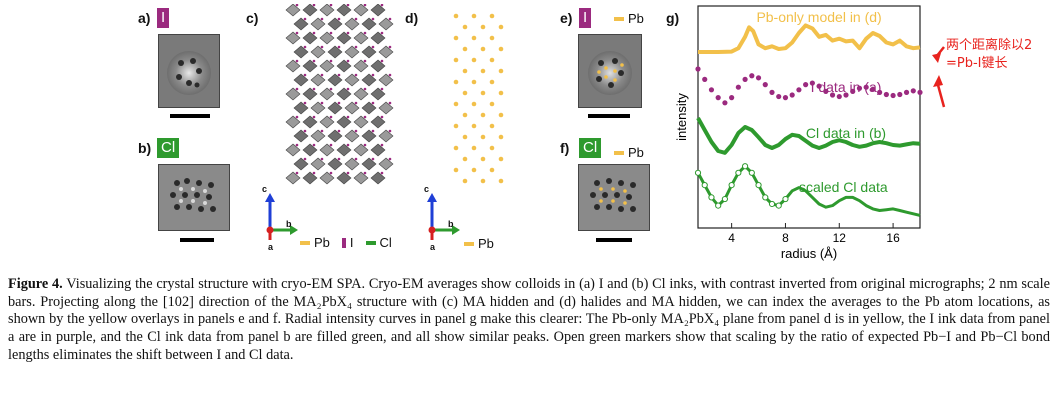 This screenshot has height=404, width=1056. What do you see at coordinates (443, 216) in the screenshot?
I see `panel-d-axes` at bounding box center [443, 216].